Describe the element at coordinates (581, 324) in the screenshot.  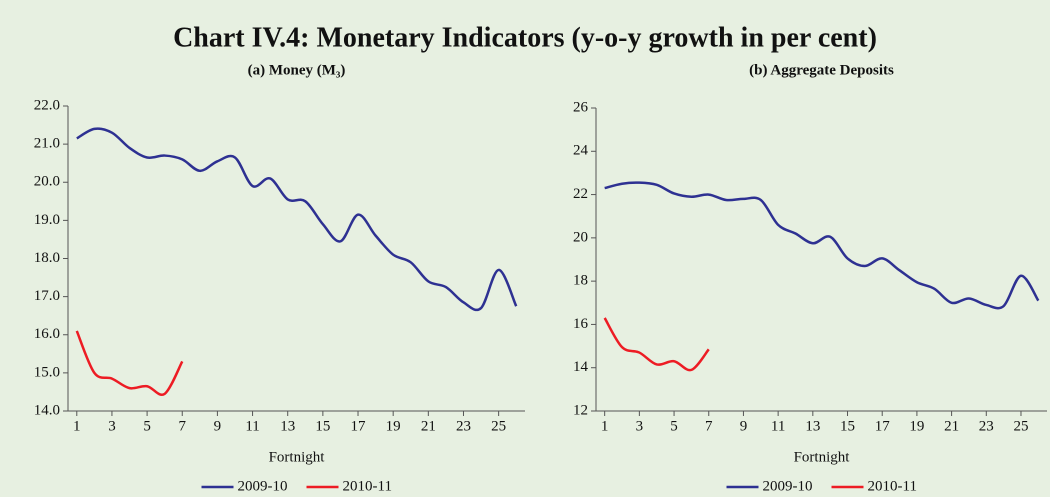
I see `y-tick-label: 16` at that location.